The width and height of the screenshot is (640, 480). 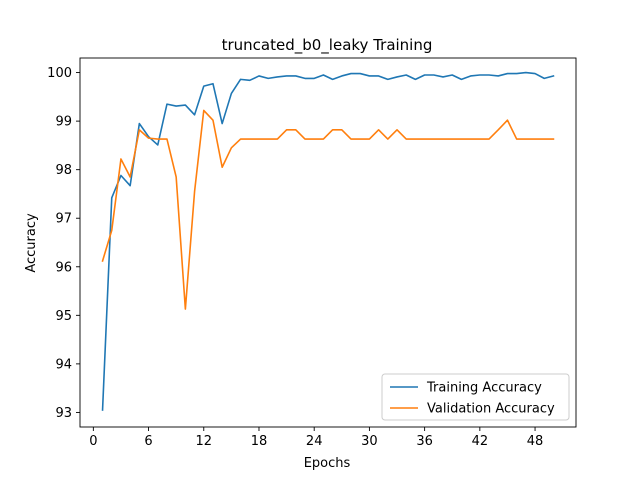 I want to click on x-tick-label: 0, so click(x=93, y=441).